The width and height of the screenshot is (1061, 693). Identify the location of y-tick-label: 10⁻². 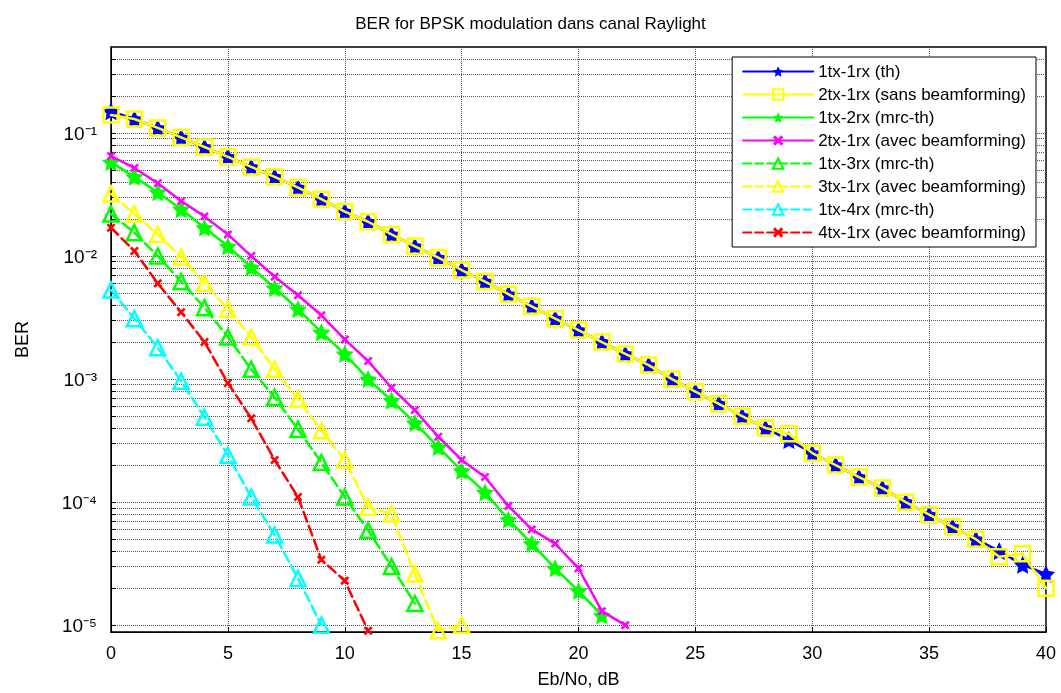
(80, 256).